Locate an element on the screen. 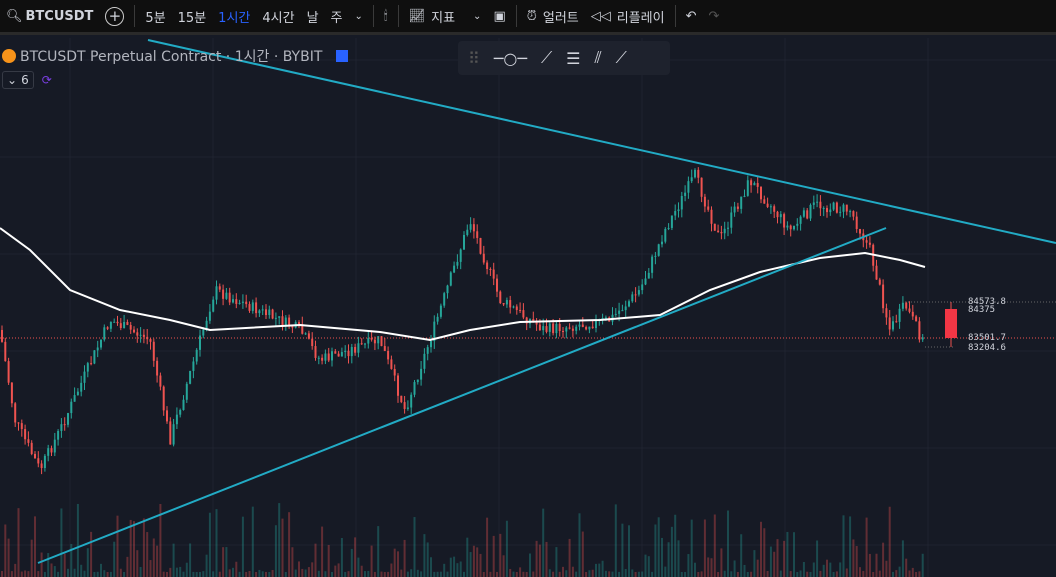 Image resolution: width=1056 pixels, height=577 pixels. interval-week: 주 is located at coordinates (336, 18).